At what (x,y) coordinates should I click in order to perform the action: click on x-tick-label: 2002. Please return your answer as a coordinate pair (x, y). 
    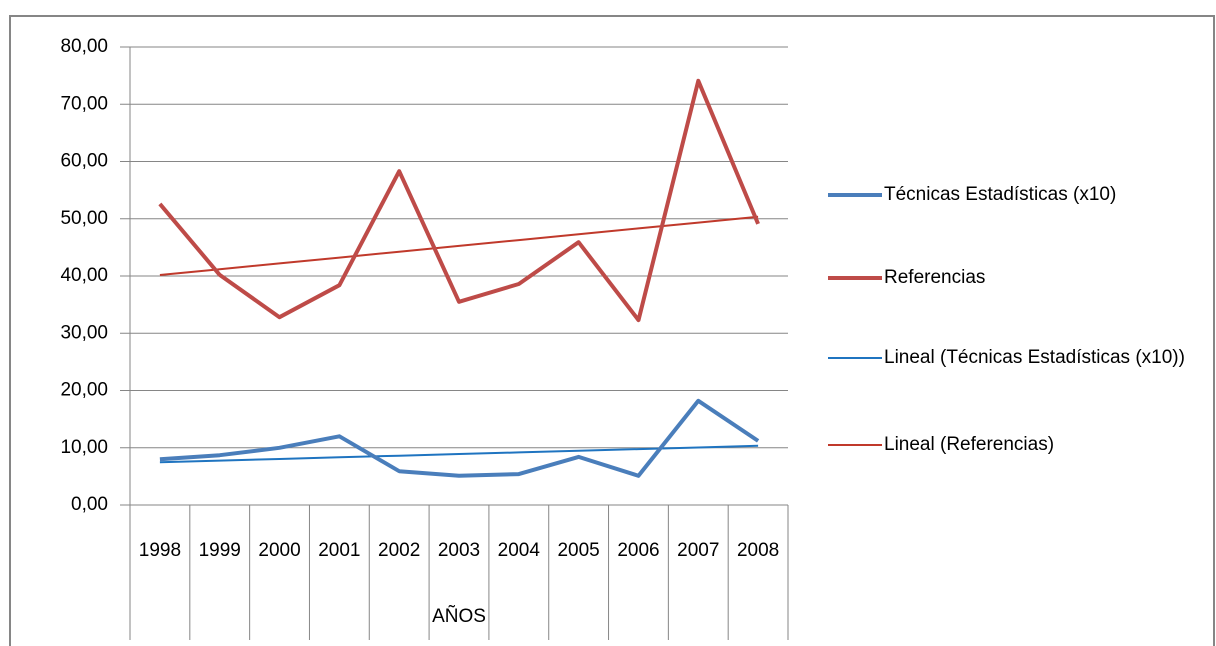
    Looking at the image, I should click on (399, 550).